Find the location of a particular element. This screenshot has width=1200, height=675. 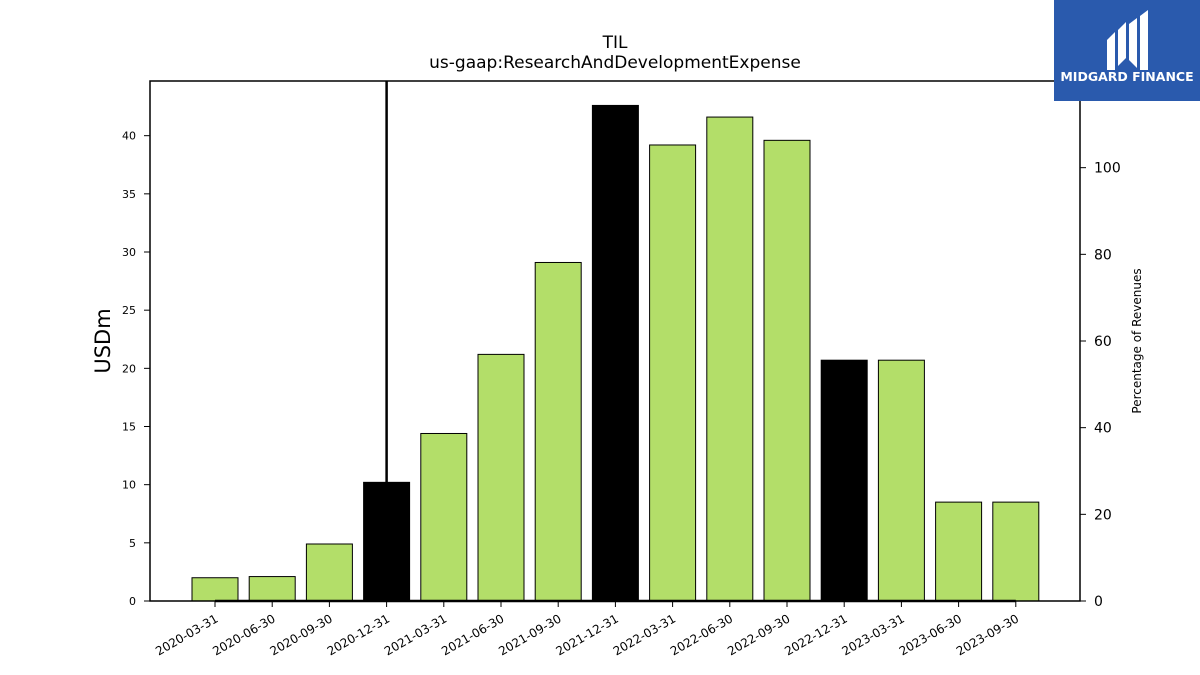

y-right-tick-label: 80 is located at coordinates (1103, 255).